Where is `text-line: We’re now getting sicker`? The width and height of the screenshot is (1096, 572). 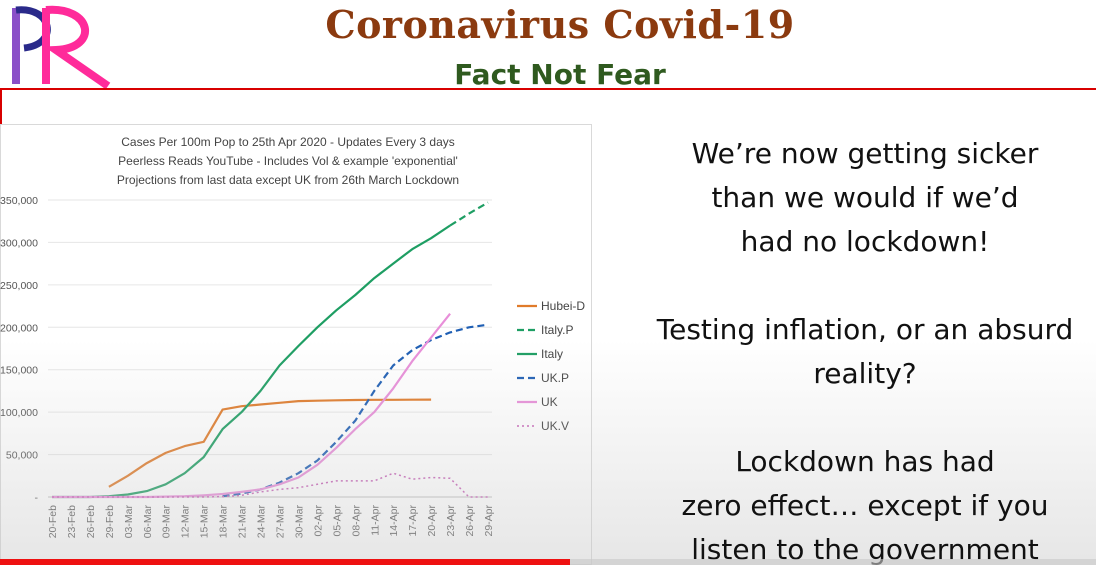
text-line: We’re now getting sicker is located at coordinates (865, 153).